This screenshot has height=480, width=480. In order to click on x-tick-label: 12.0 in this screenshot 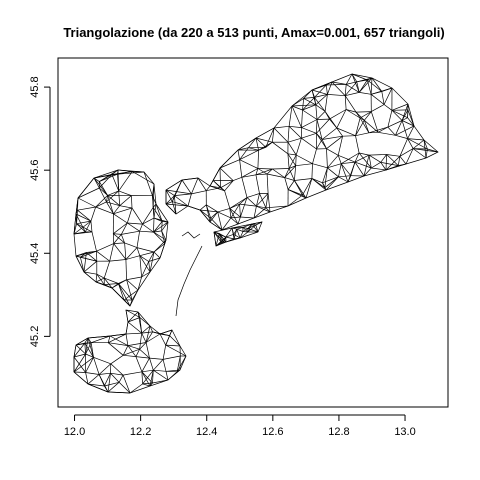, I will do `click(74, 432)`.